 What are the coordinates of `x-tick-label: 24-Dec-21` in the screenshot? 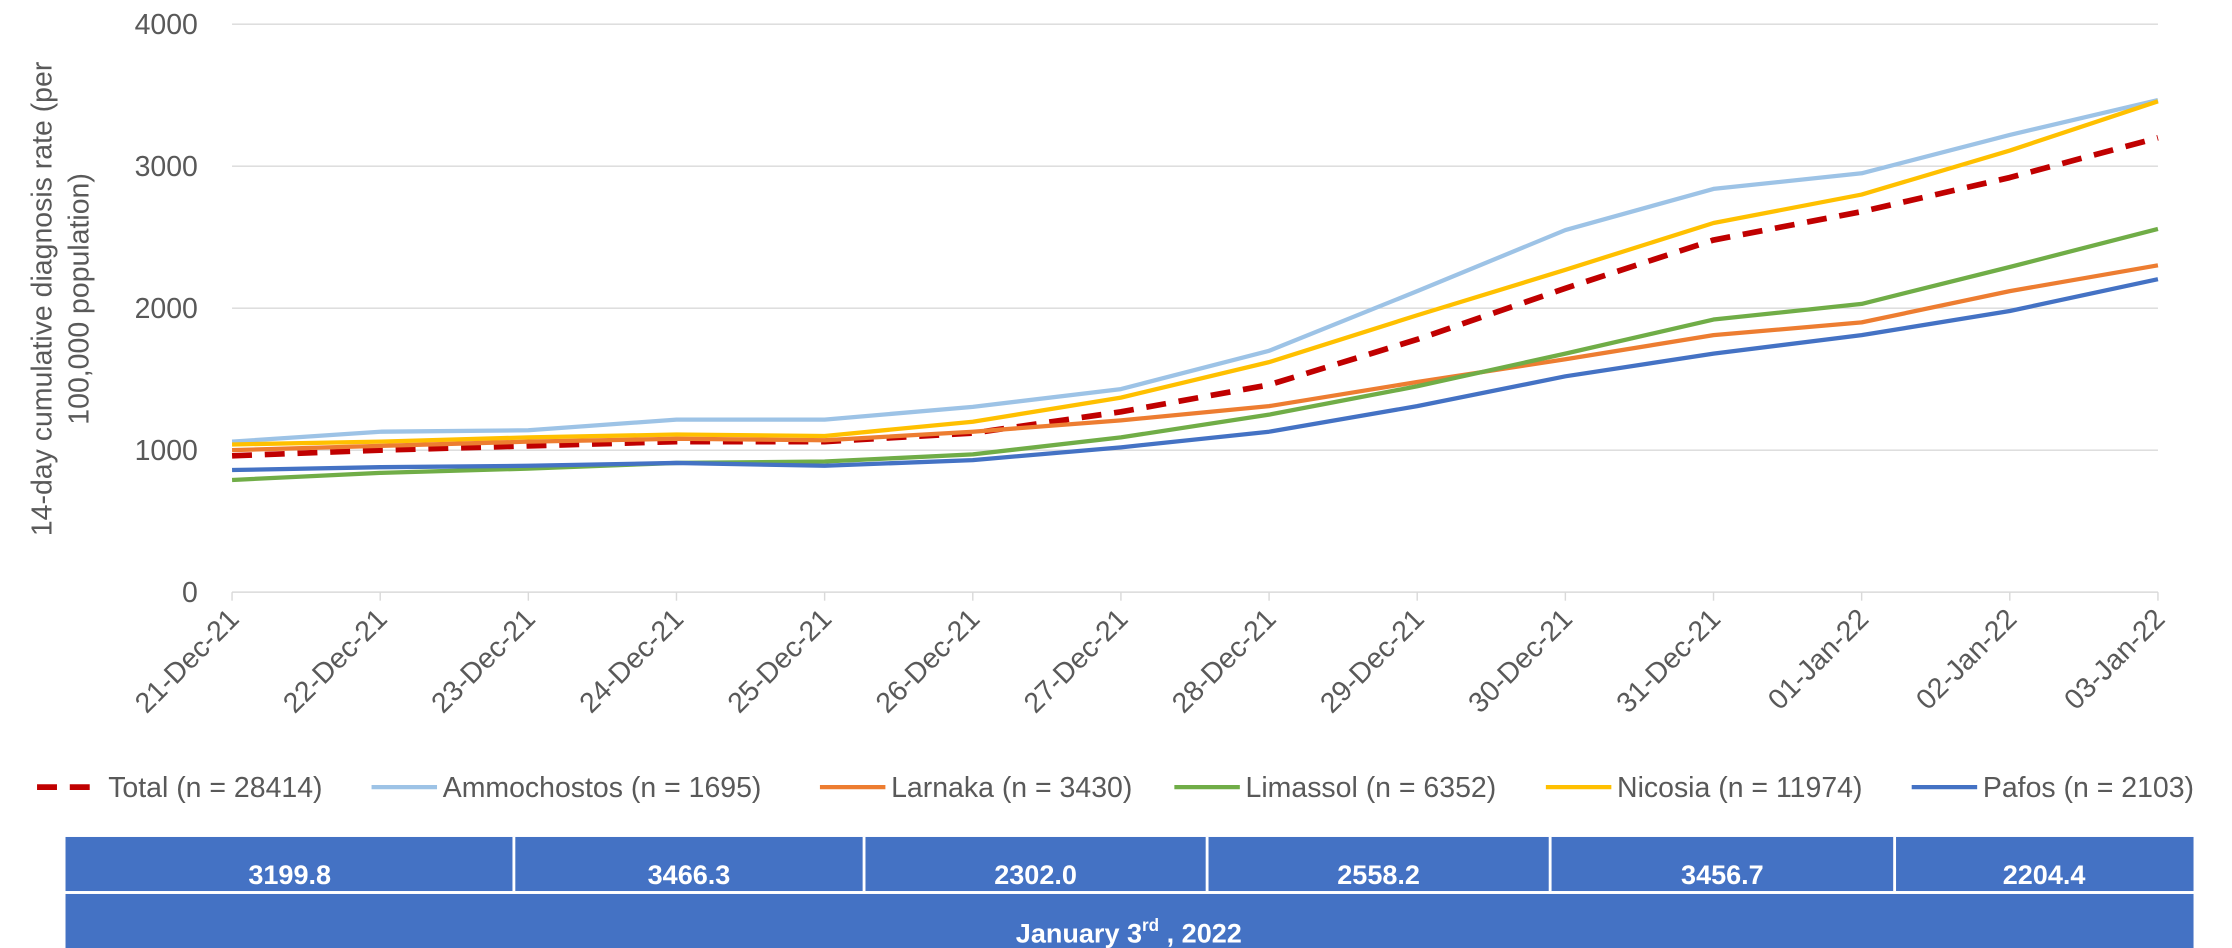 It's located at (631, 661).